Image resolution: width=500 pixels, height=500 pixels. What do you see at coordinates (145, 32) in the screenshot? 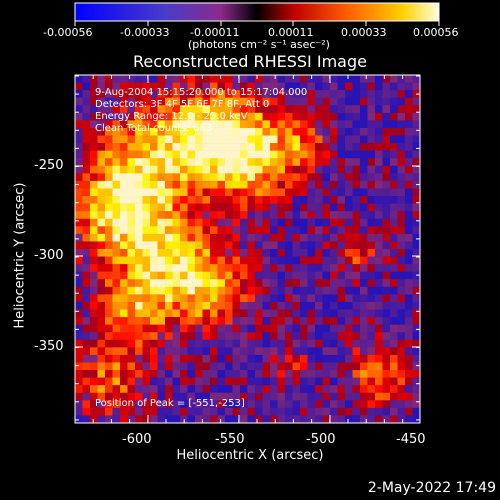
I see `colorbar-tick-label: -0.00033` at bounding box center [145, 32].